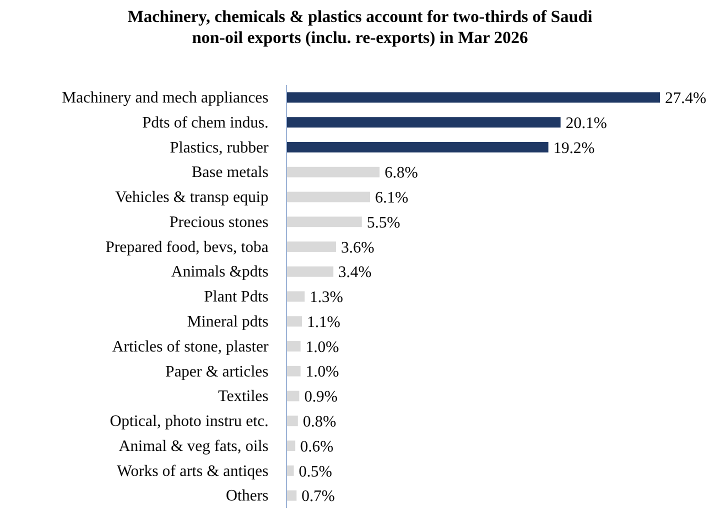 The image size is (712, 513). I want to click on y-tick-label: Articles of stone, plaster, so click(191, 347).